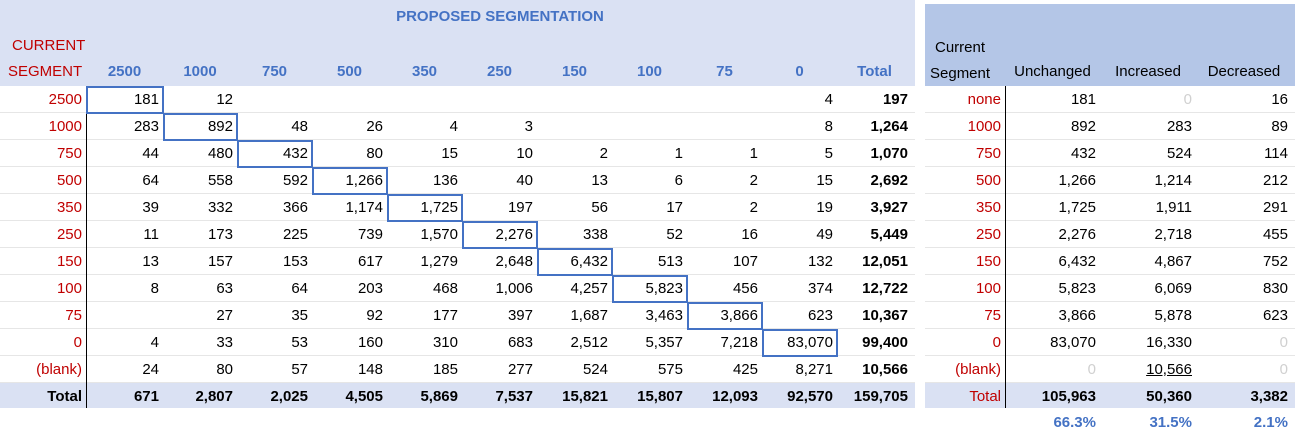 Image resolution: width=1297 pixels, height=436 pixels. What do you see at coordinates (820, 261) in the screenshot?
I see `table-cell: 132` at bounding box center [820, 261].